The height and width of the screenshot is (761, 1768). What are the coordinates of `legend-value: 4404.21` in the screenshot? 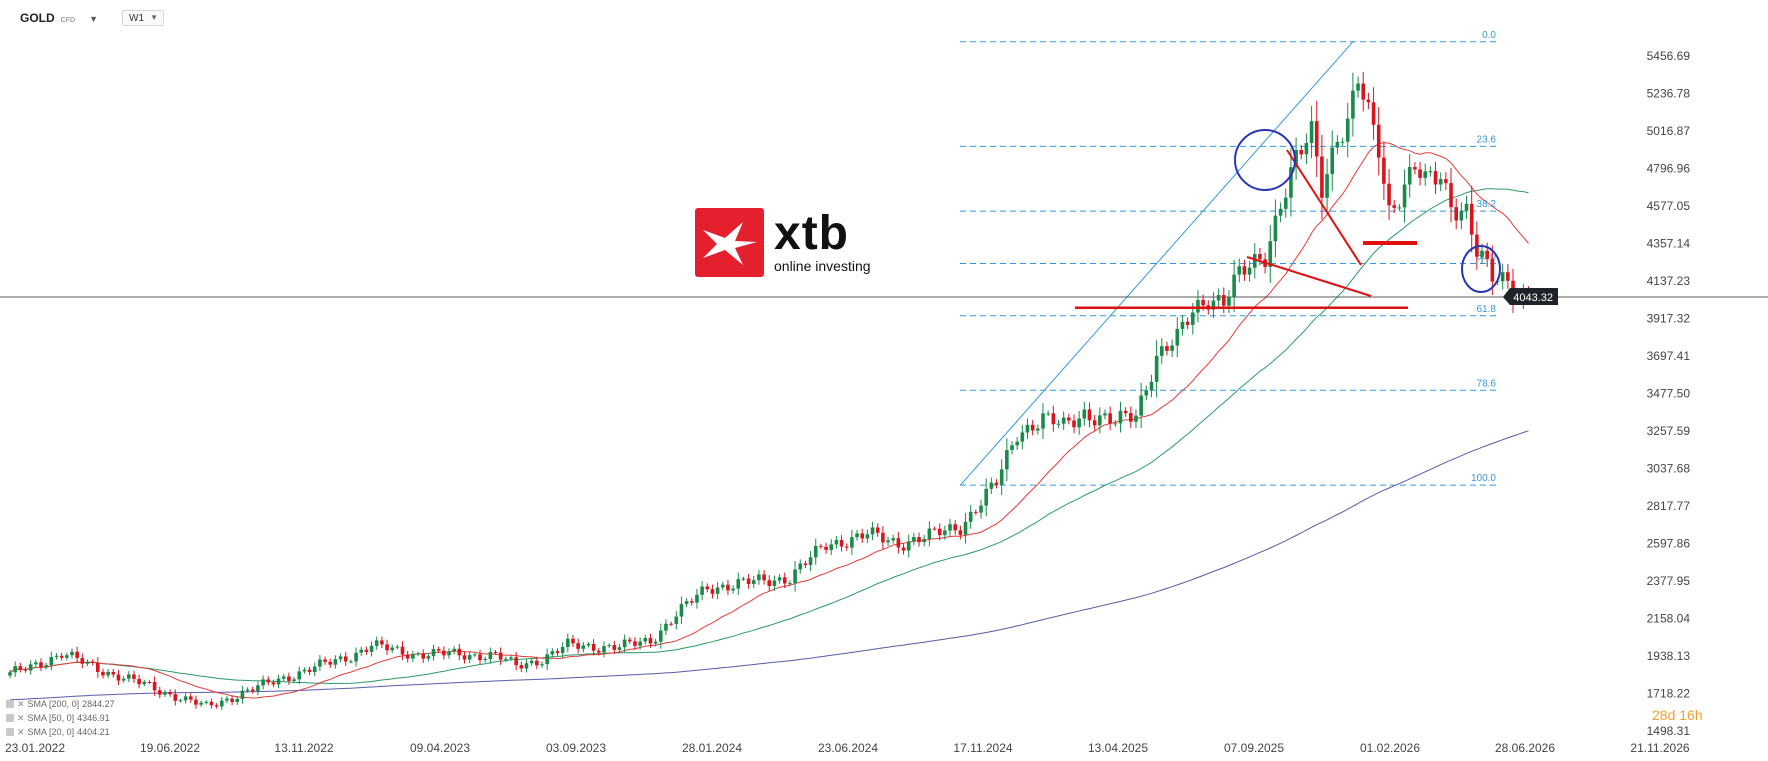 It's located at (93, 732).